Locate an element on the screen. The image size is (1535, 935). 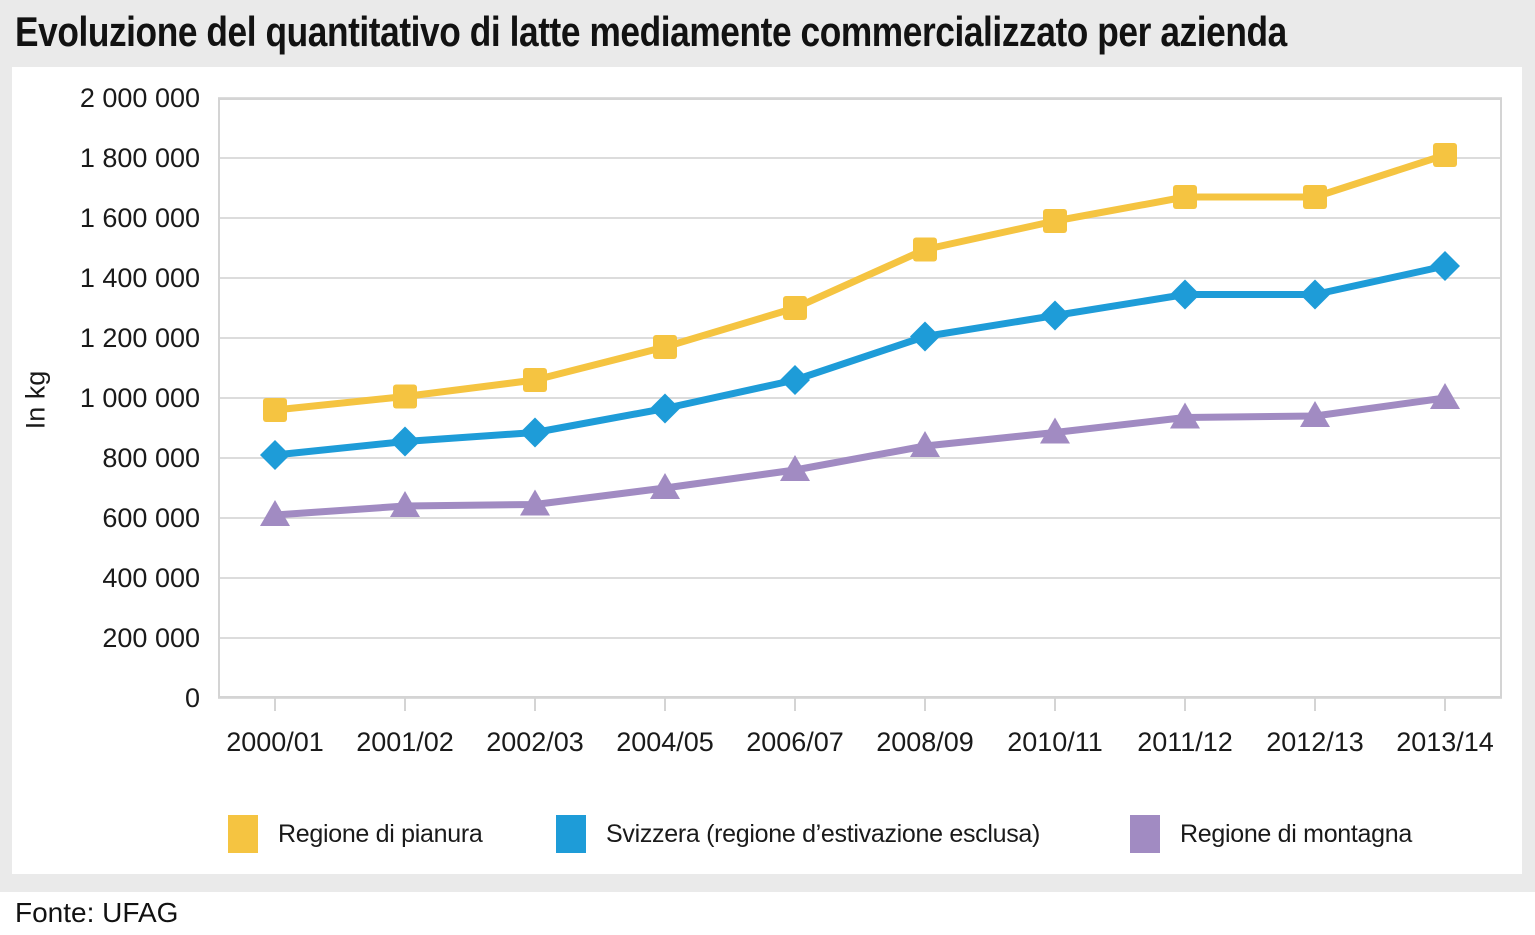
y-tick-label: 800 000 is located at coordinates (151, 458).